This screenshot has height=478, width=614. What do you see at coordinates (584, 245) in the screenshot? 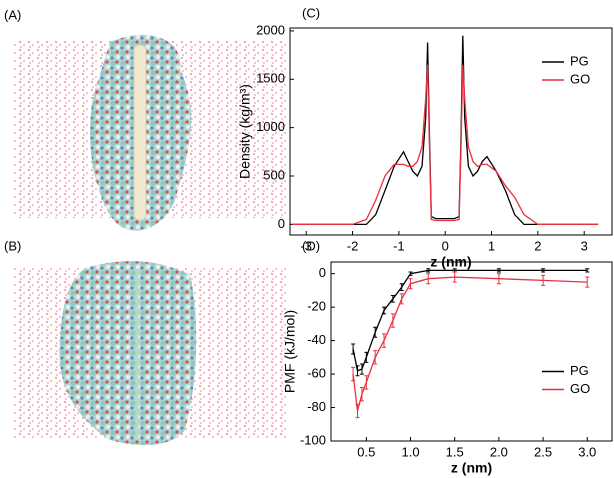
I see `x-tick-label: 3` at bounding box center [584, 245].